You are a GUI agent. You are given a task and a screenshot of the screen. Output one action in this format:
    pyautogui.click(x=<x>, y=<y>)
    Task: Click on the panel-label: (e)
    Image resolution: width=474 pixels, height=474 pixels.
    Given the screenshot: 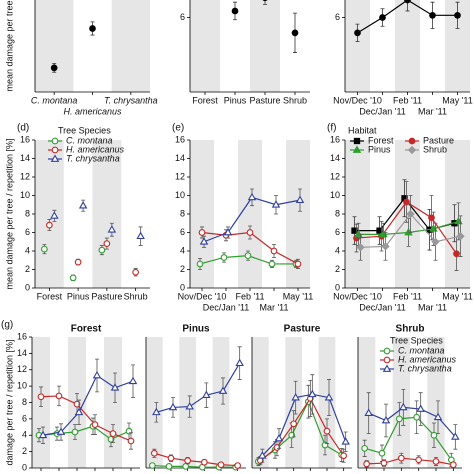 What is the action you would take?
    pyautogui.click(x=178, y=128)
    